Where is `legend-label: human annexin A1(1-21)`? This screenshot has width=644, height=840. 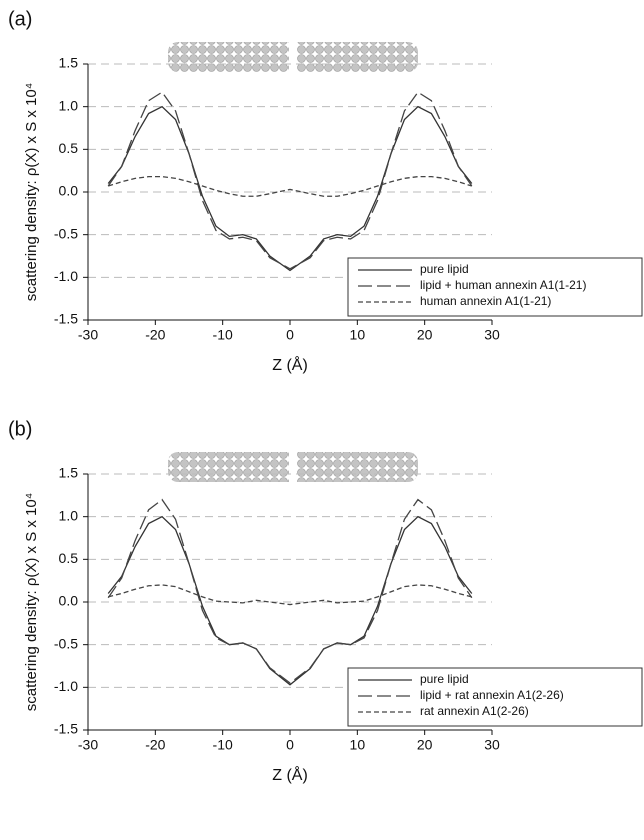 legend-label: human annexin A1(1-21) is located at coordinates (485, 301).